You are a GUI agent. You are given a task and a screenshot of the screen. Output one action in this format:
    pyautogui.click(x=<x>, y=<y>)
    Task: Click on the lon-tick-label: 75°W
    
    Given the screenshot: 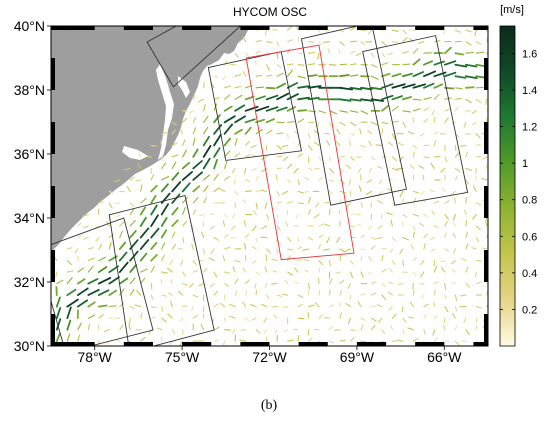 What is the action you would take?
    pyautogui.click(x=182, y=357)
    